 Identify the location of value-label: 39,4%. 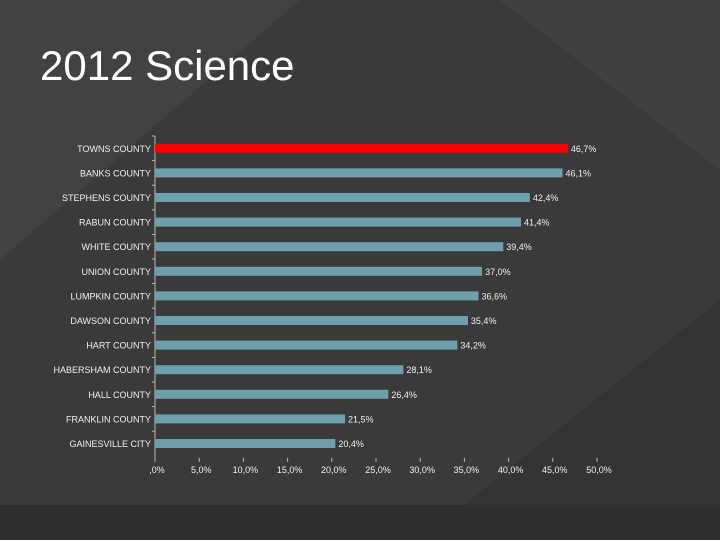
(519, 247).